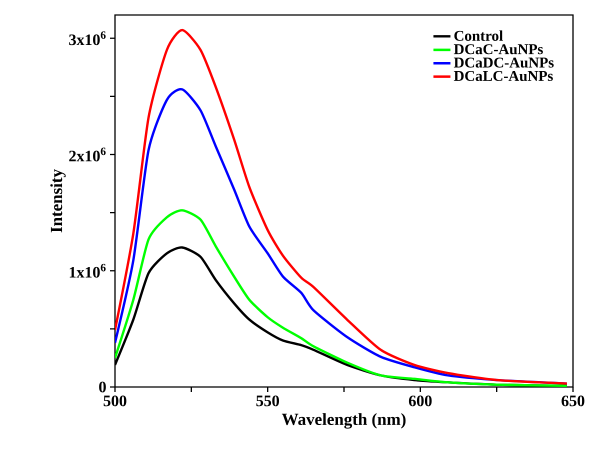  Describe the element at coordinates (268, 401) in the screenshot. I see `x-tick-label: 550` at that location.